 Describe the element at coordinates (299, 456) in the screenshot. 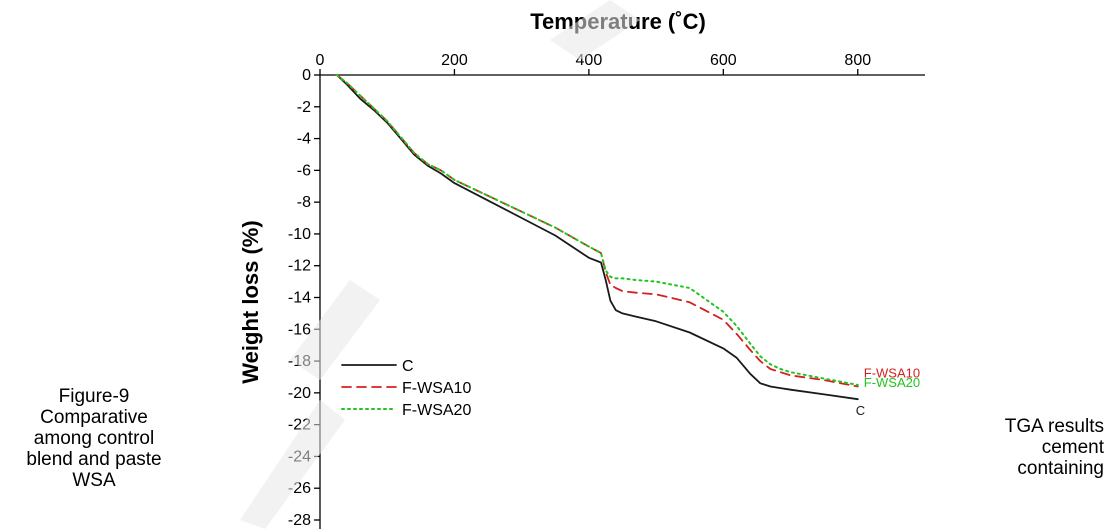

I see `y-tick-label: -24` at that location.